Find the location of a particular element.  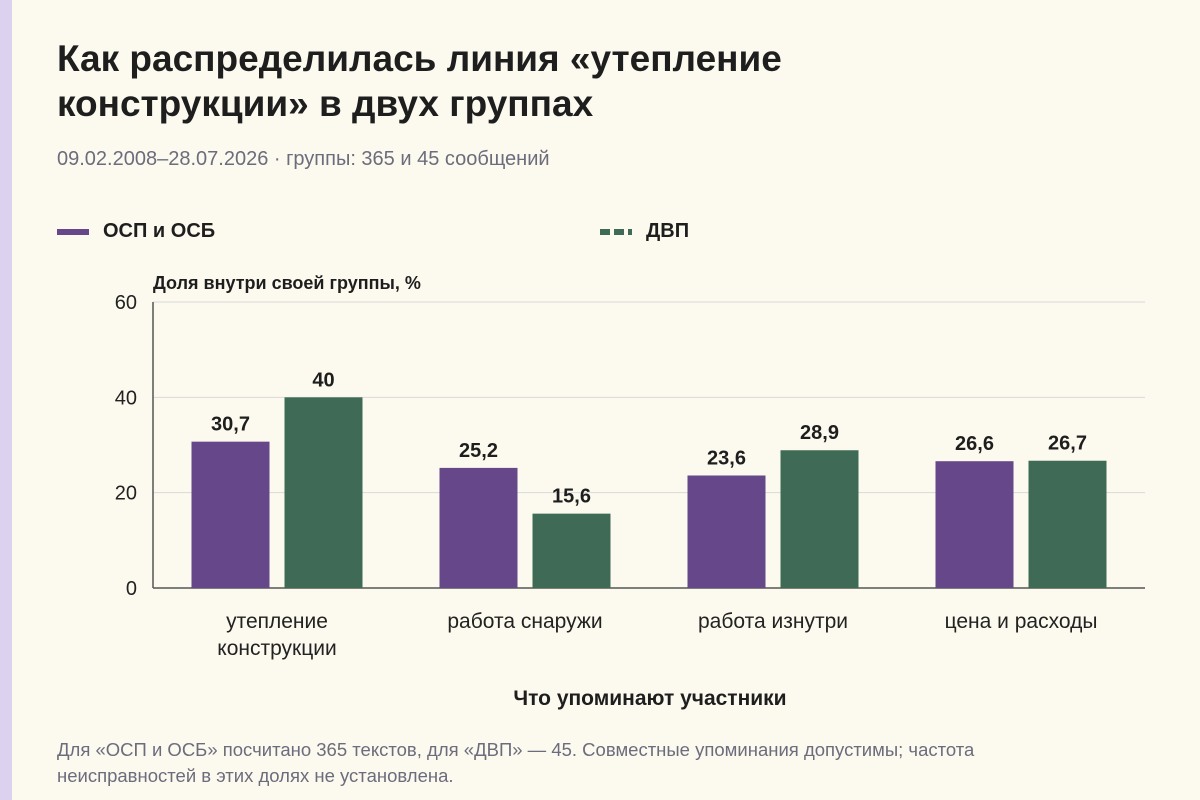

x-tick-label: работа изнутри is located at coordinates (773, 621).